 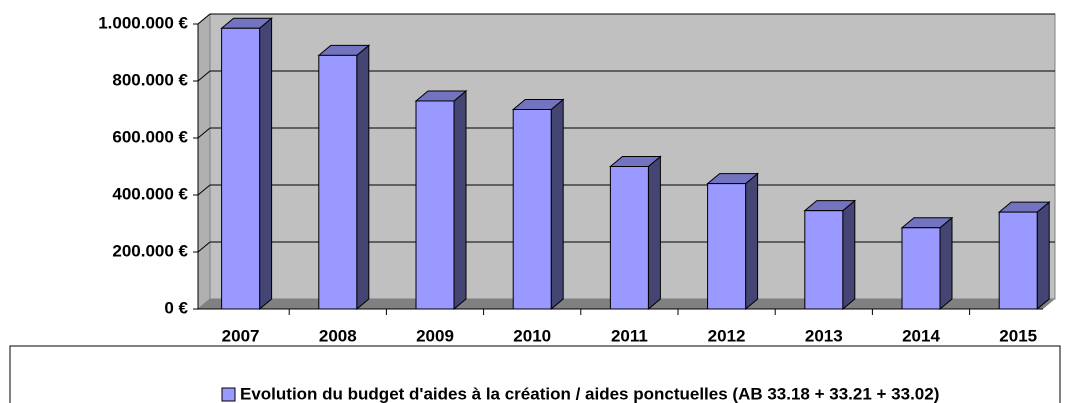 What do you see at coordinates (727, 335) in the screenshot?
I see `x-tick-label: 2012` at bounding box center [727, 335].